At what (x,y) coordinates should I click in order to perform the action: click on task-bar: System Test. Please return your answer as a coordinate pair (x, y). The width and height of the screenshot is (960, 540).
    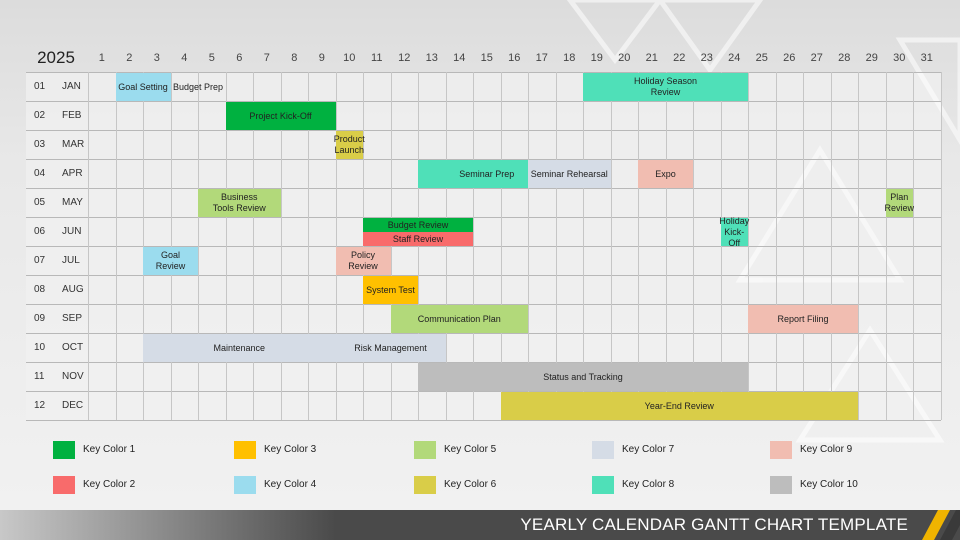
    Looking at the image, I should click on (390, 290).